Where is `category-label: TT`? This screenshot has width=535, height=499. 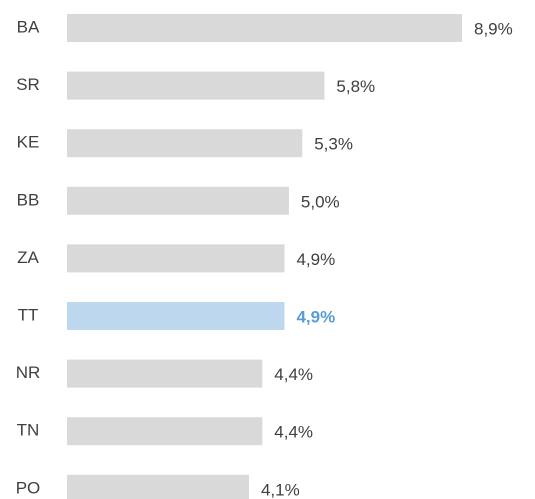 category-label: TT is located at coordinates (28, 314).